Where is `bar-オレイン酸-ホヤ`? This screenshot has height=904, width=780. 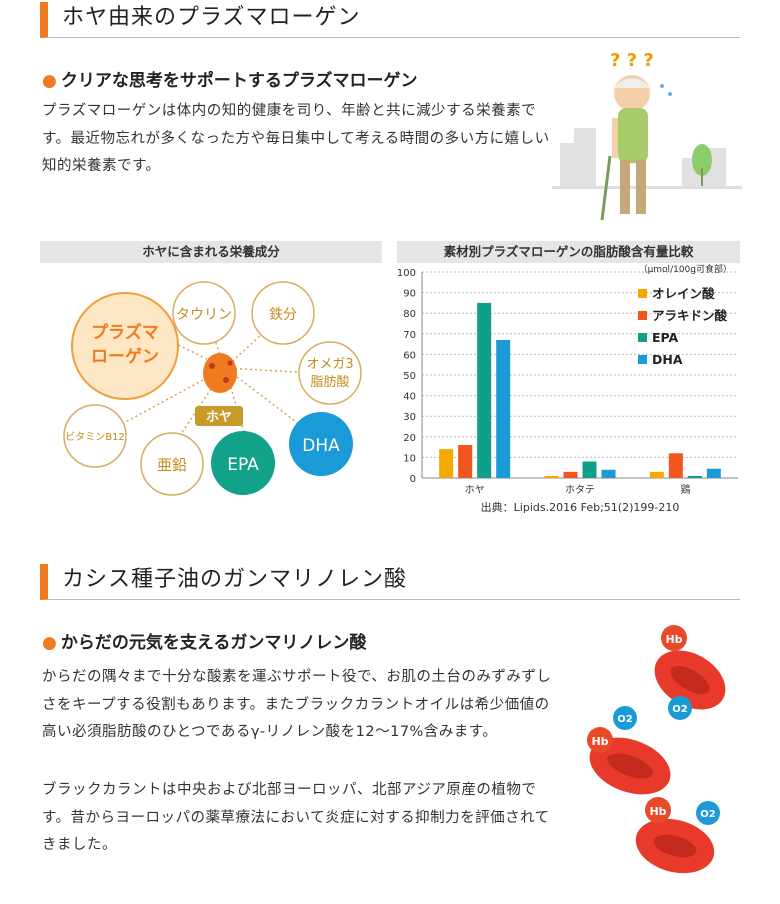
bar-オレイン酸-ホヤ is located at coordinates (446, 463).